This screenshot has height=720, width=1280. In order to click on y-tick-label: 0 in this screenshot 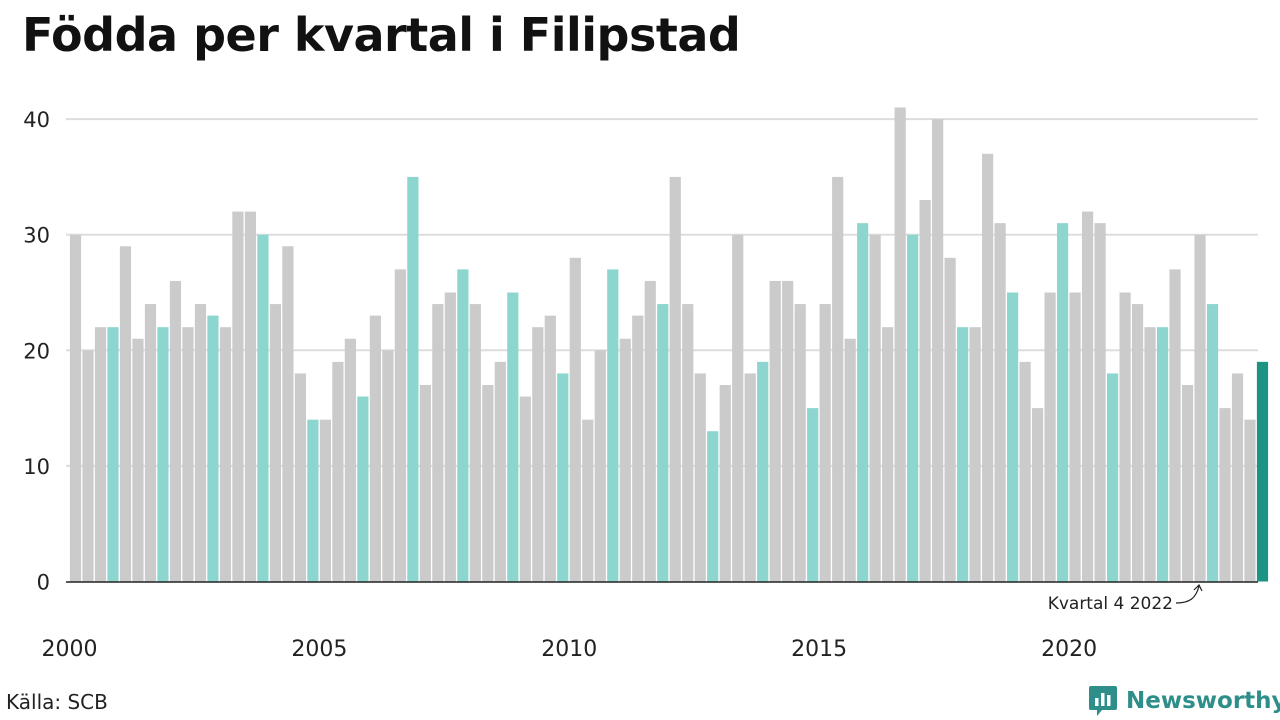, I will do `click(43, 583)`.